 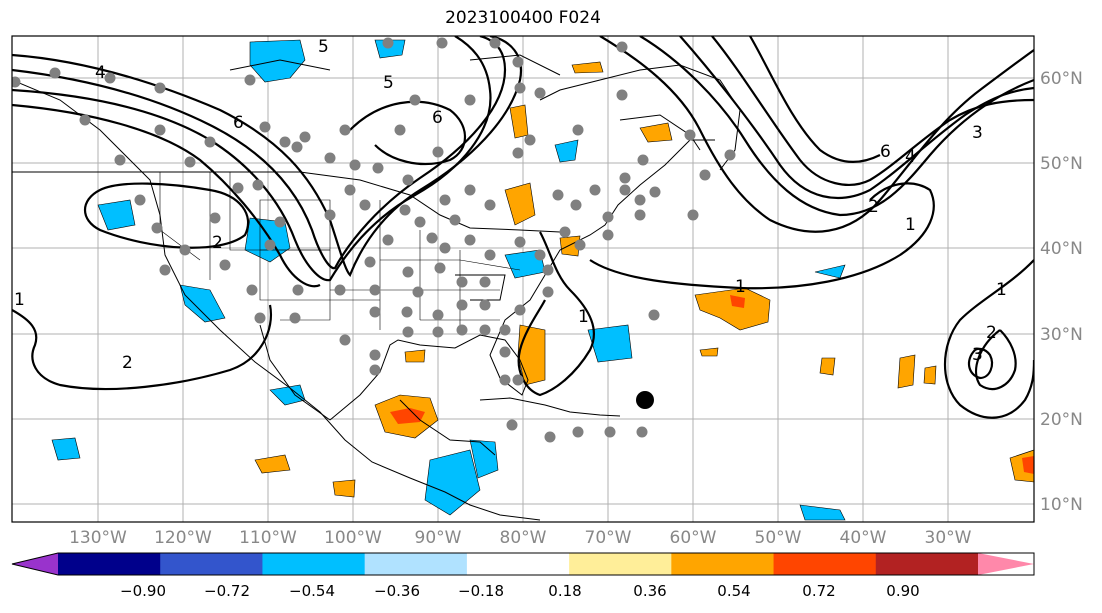 I want to click on lon-label: 30°W, so click(x=948, y=538).